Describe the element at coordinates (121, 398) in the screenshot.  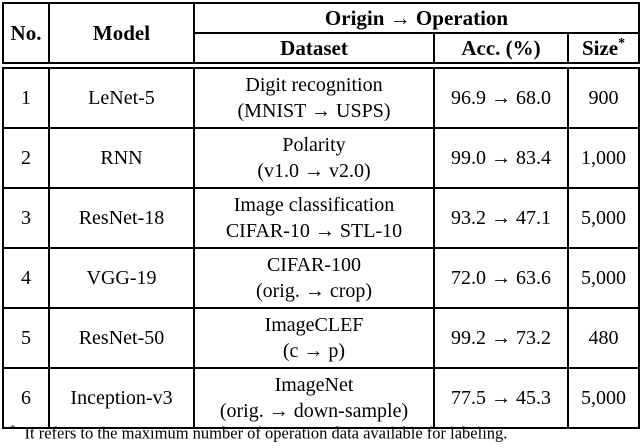
I see `cell-model: Inception-v3` at that location.